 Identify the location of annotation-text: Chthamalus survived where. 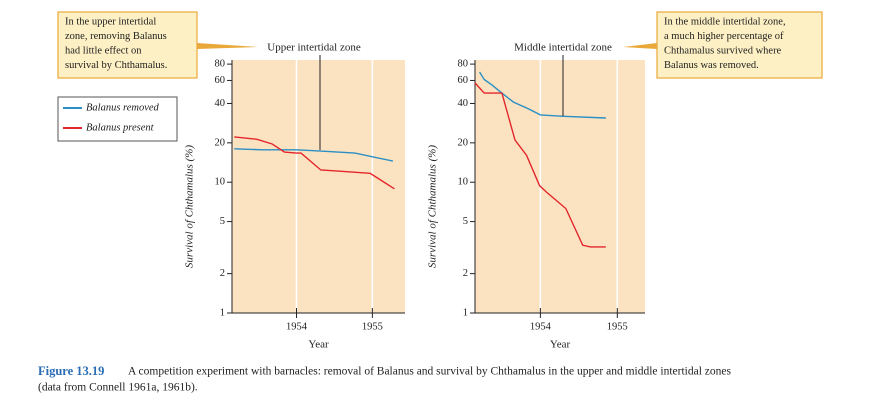
(723, 50).